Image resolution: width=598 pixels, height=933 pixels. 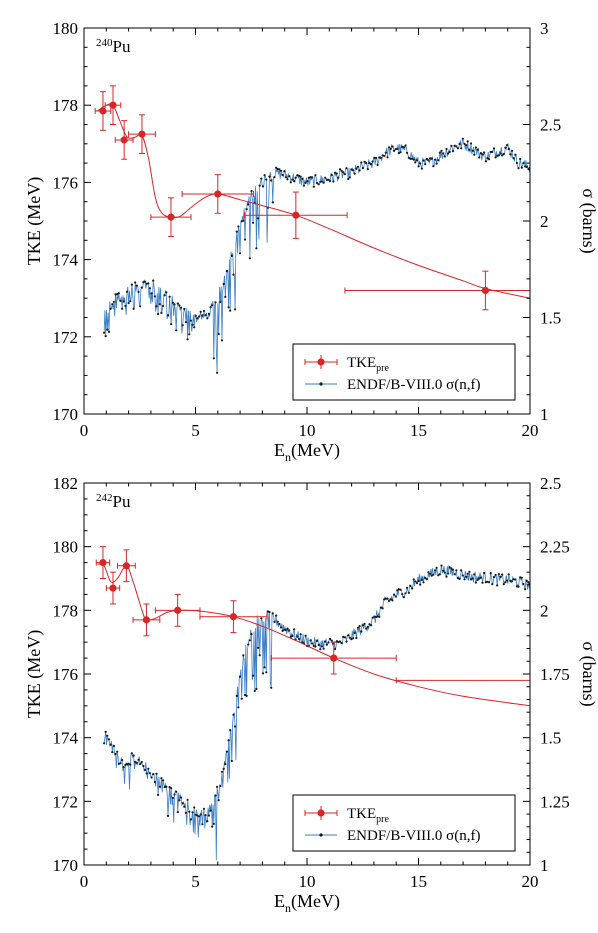 What do you see at coordinates (66, 260) in the screenshot?
I see `yl-tick-label: 174` at bounding box center [66, 260].